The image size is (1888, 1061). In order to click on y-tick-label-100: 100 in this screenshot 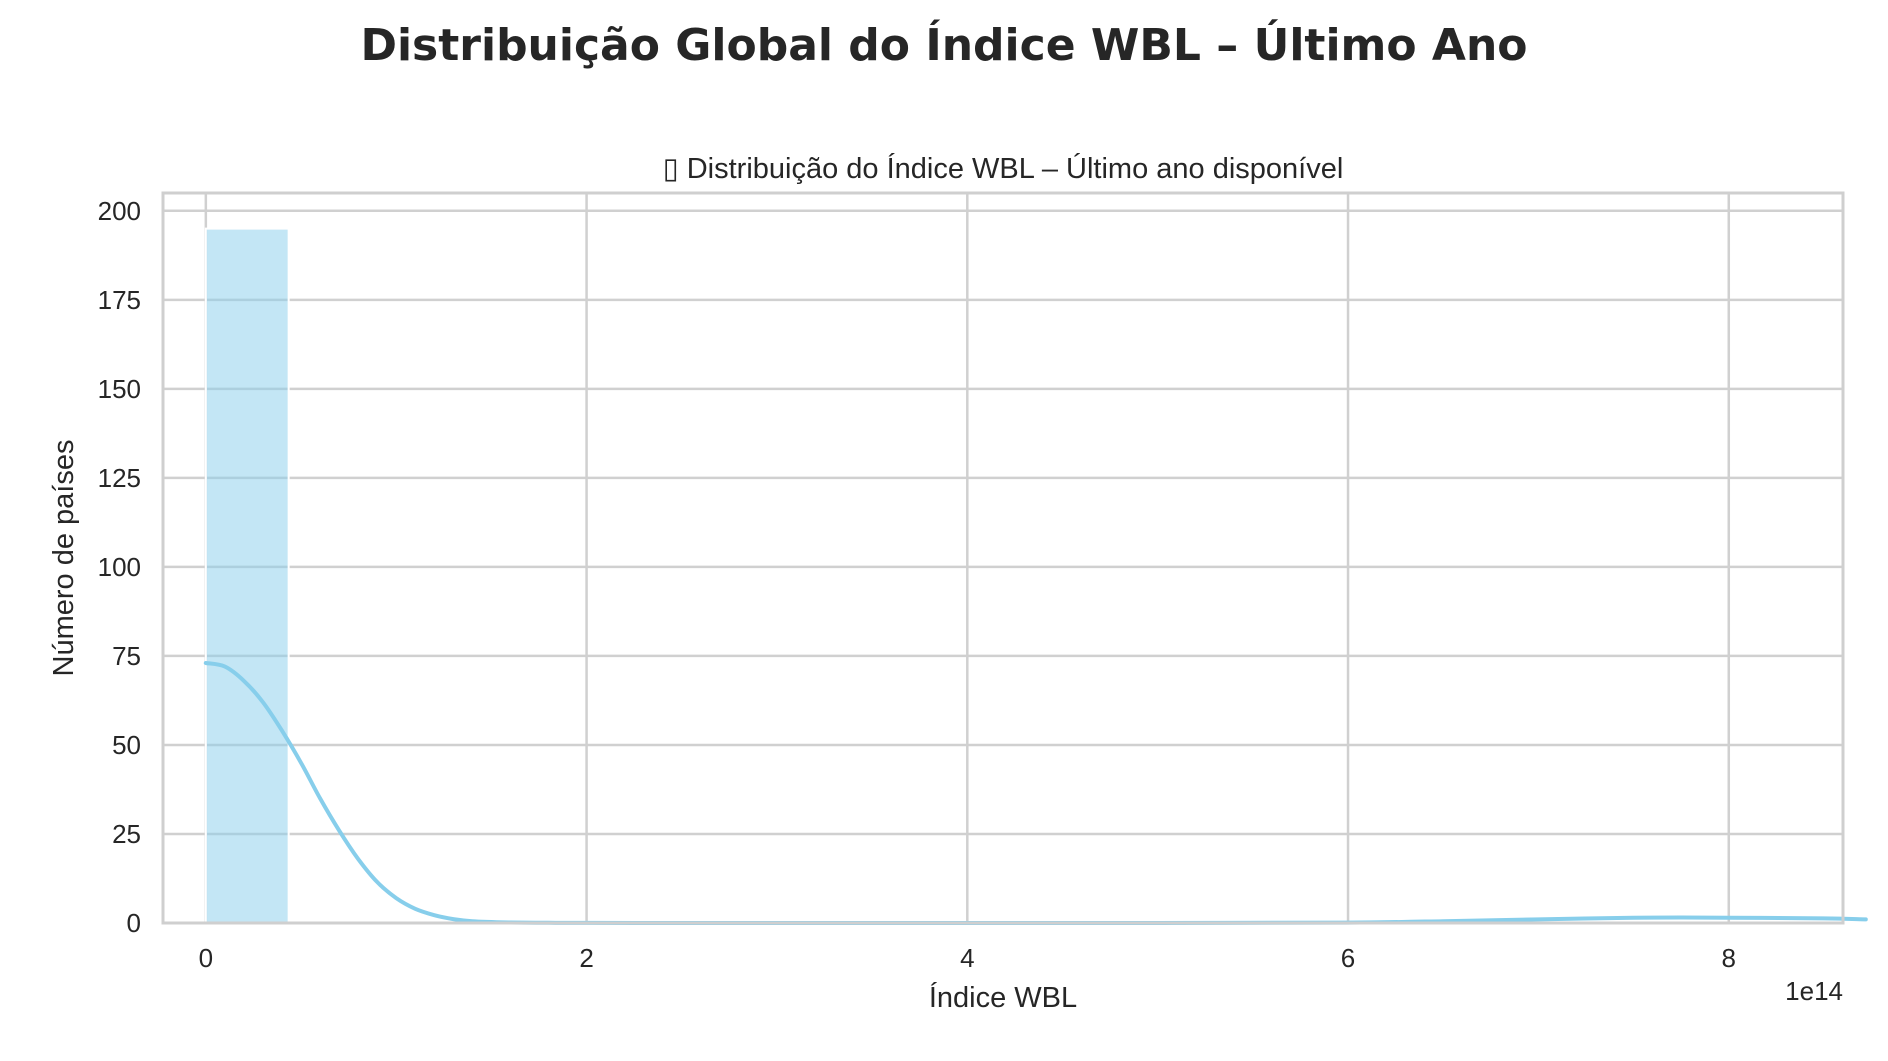, I will do `click(119, 567)`.